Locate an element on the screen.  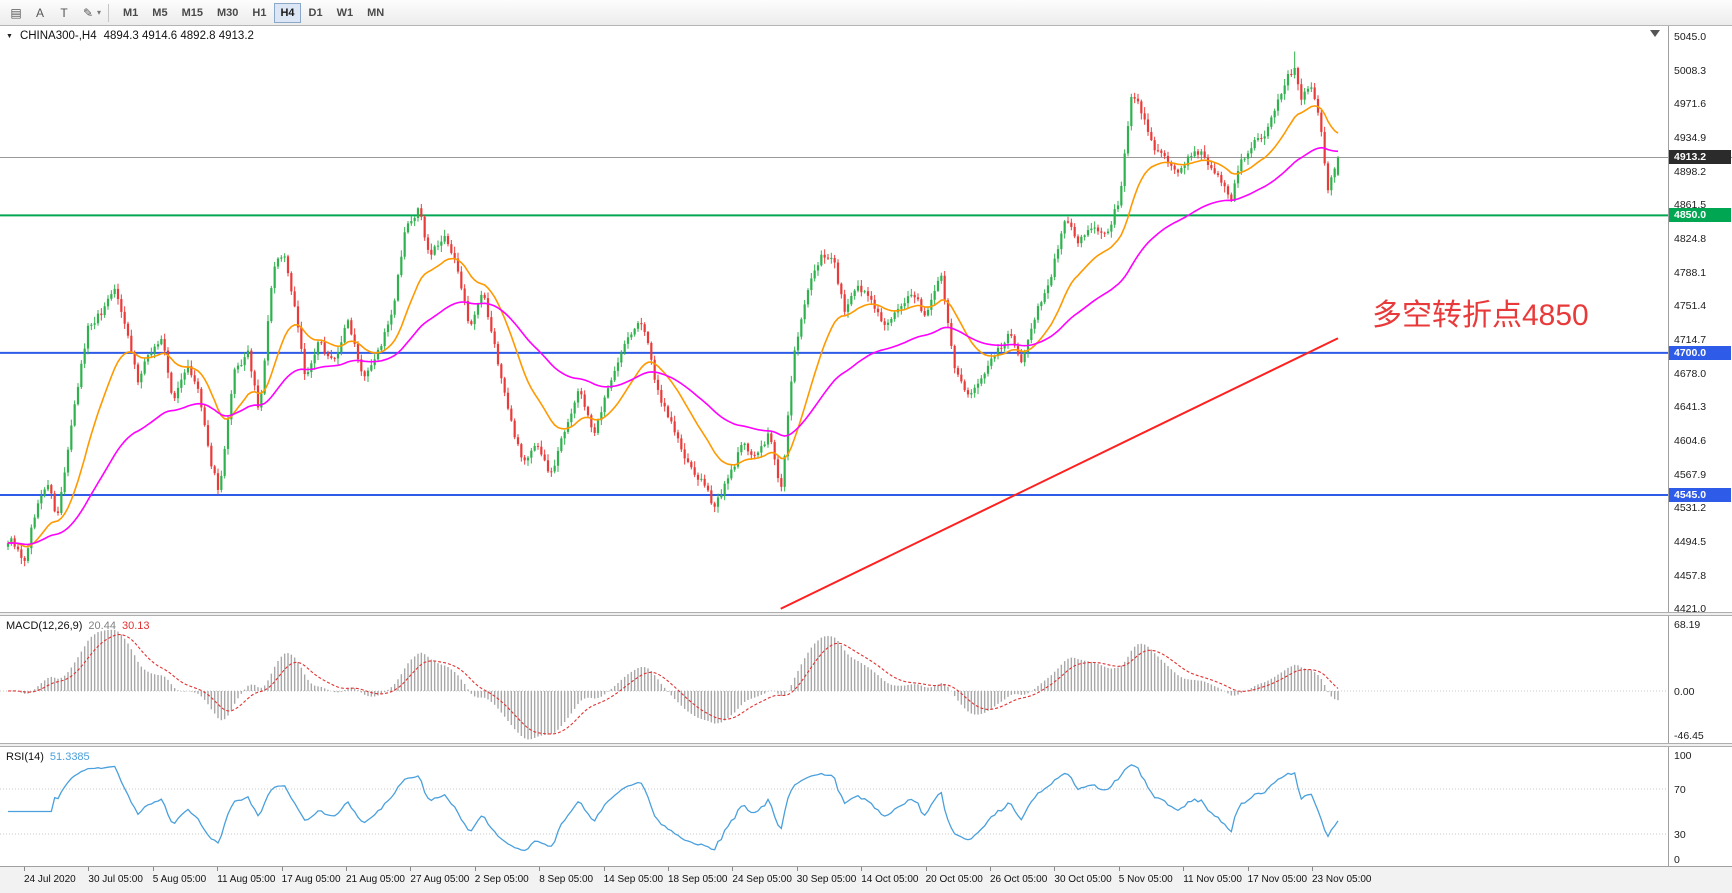
time-axis-label: 11 Aug 05:00 is located at coordinates (246, 879).